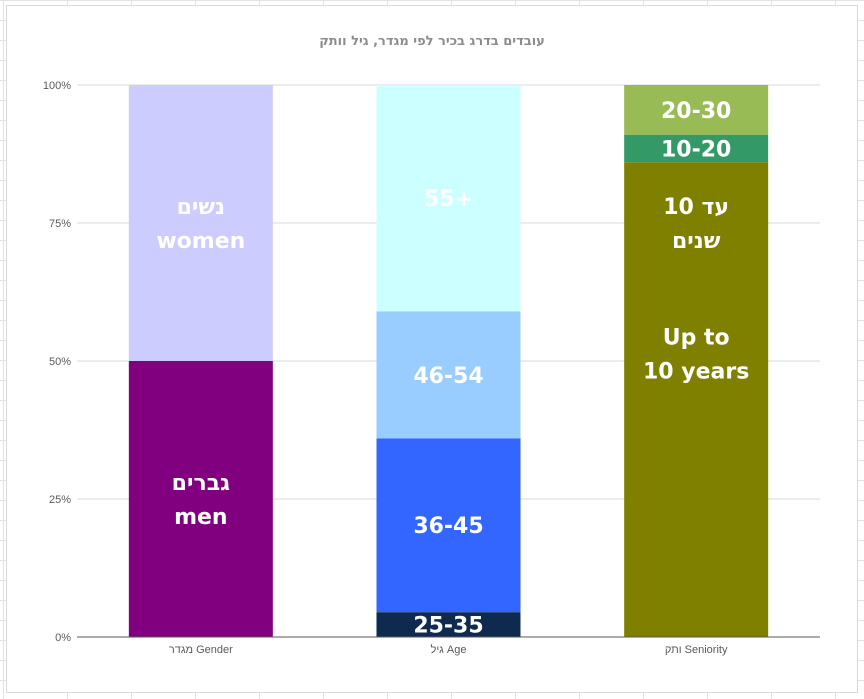 The width and height of the screenshot is (864, 699). I want to click on segment-label: men, so click(201, 517).